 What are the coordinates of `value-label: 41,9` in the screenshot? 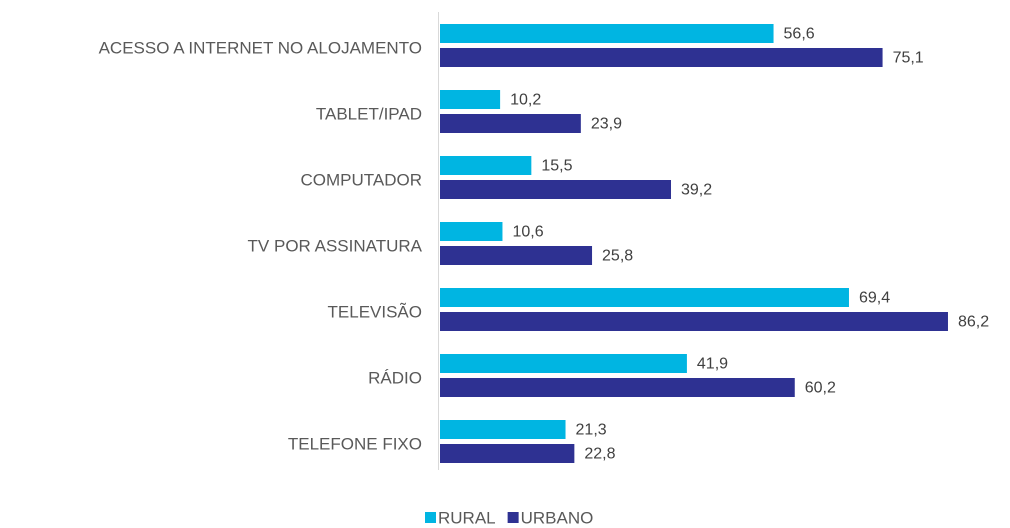 It's located at (712, 364).